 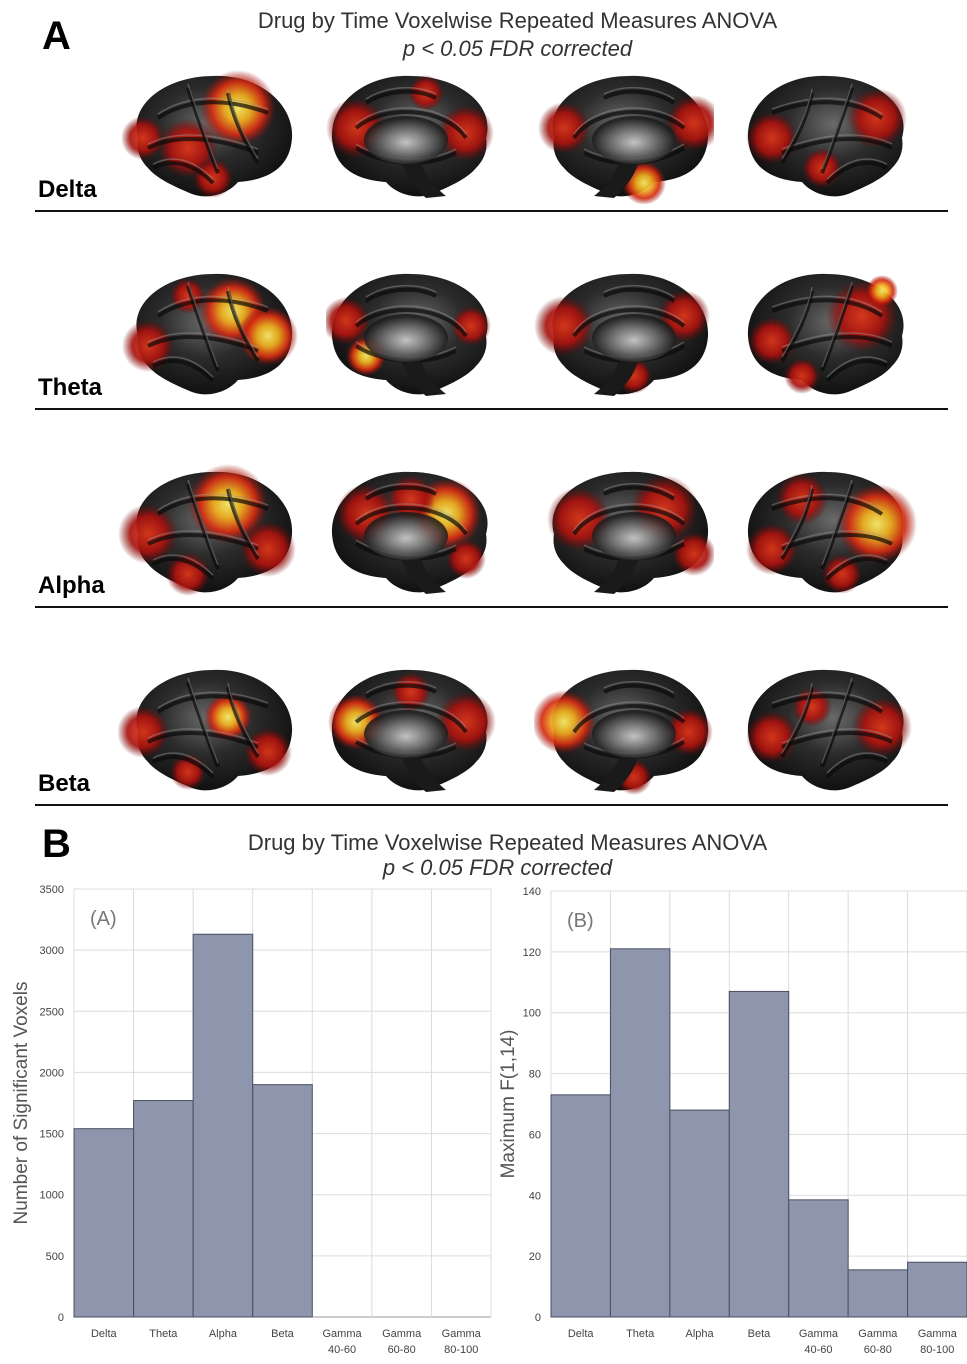 What do you see at coordinates (52, 951) in the screenshot?
I see `y-tick-label: 3000` at bounding box center [52, 951].